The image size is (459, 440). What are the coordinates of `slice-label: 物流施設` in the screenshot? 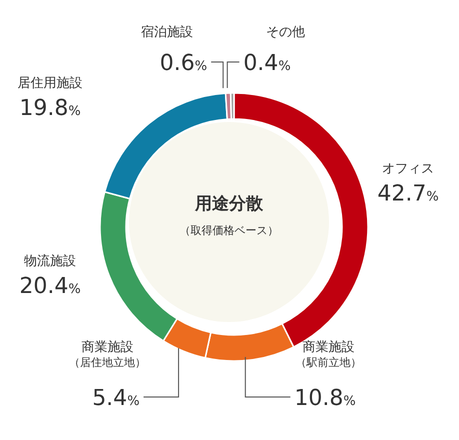 It's located at (50, 261).